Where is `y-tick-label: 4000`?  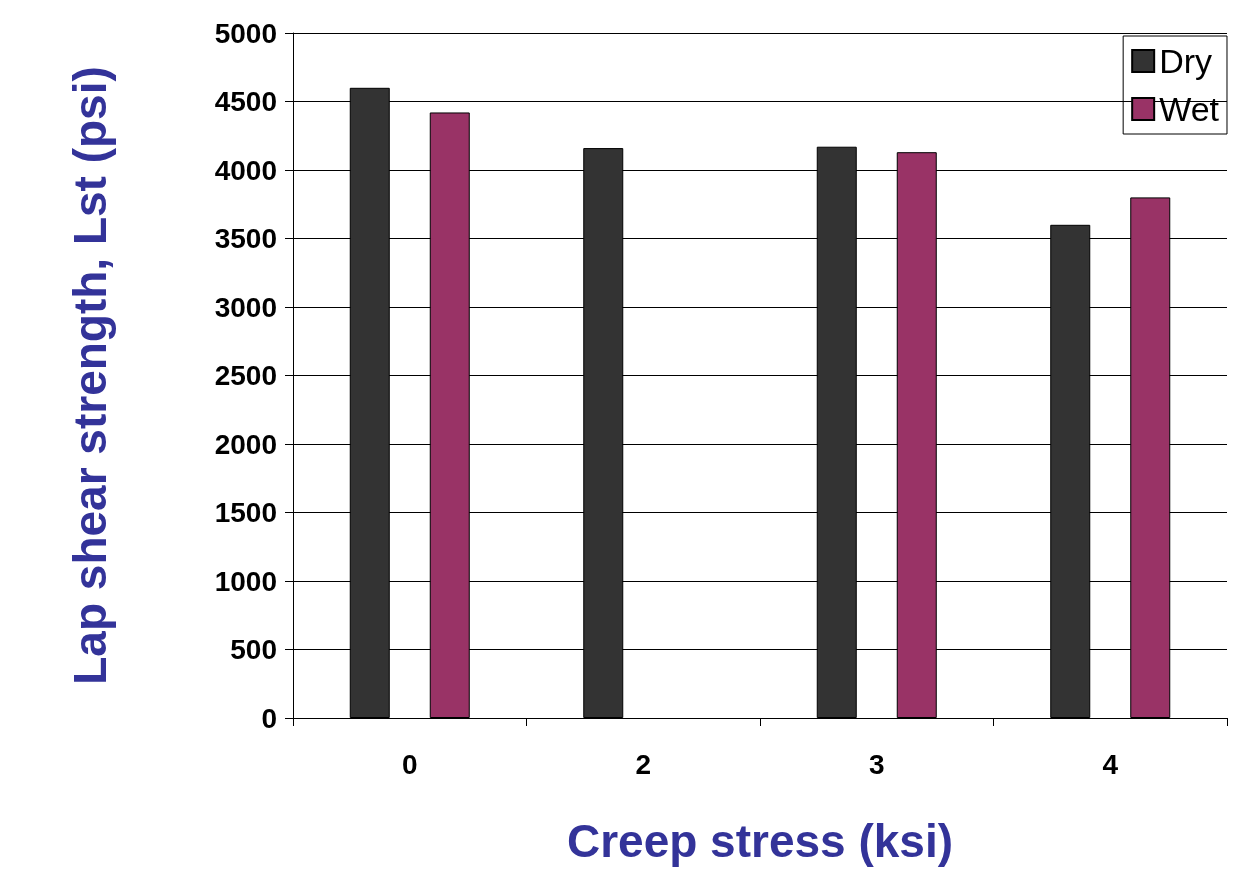
y-tick-label: 4000 is located at coordinates (245, 170).